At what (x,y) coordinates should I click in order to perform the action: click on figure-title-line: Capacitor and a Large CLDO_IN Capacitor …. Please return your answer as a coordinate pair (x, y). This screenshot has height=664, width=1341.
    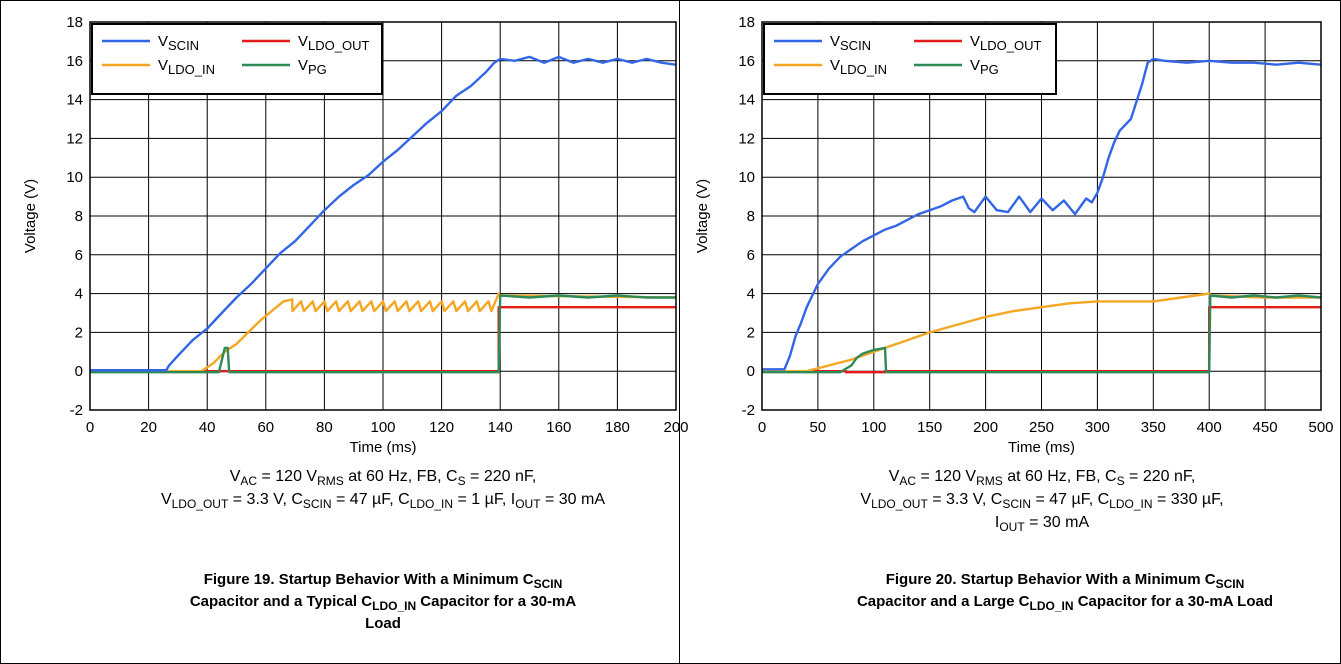
    Looking at the image, I should click on (1065, 603).